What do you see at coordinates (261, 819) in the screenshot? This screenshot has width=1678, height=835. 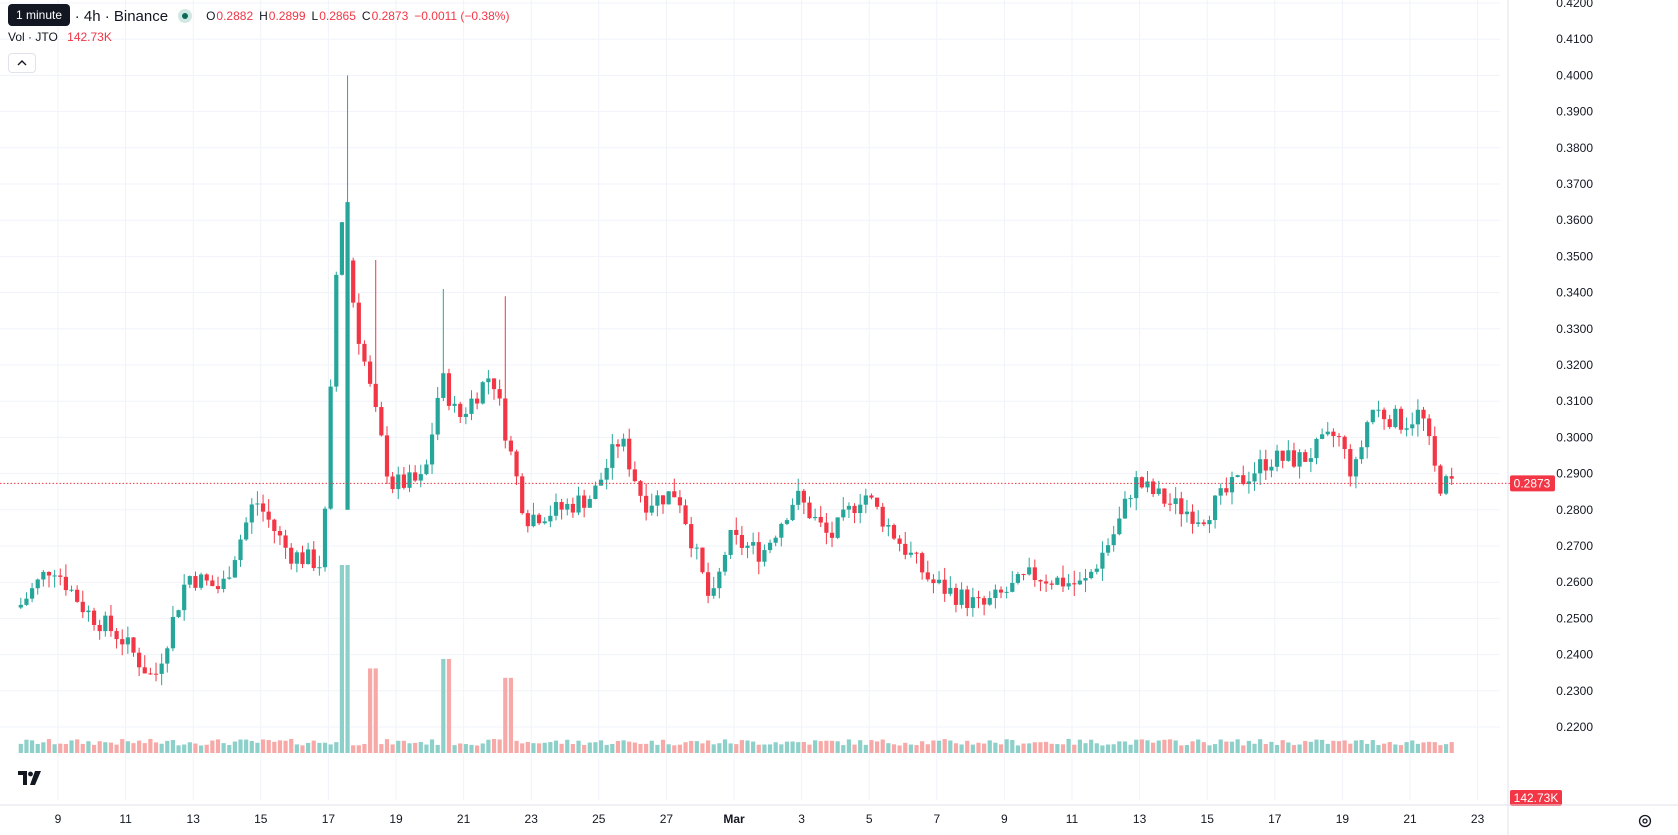 I see `time-tick-label: 15` at bounding box center [261, 819].